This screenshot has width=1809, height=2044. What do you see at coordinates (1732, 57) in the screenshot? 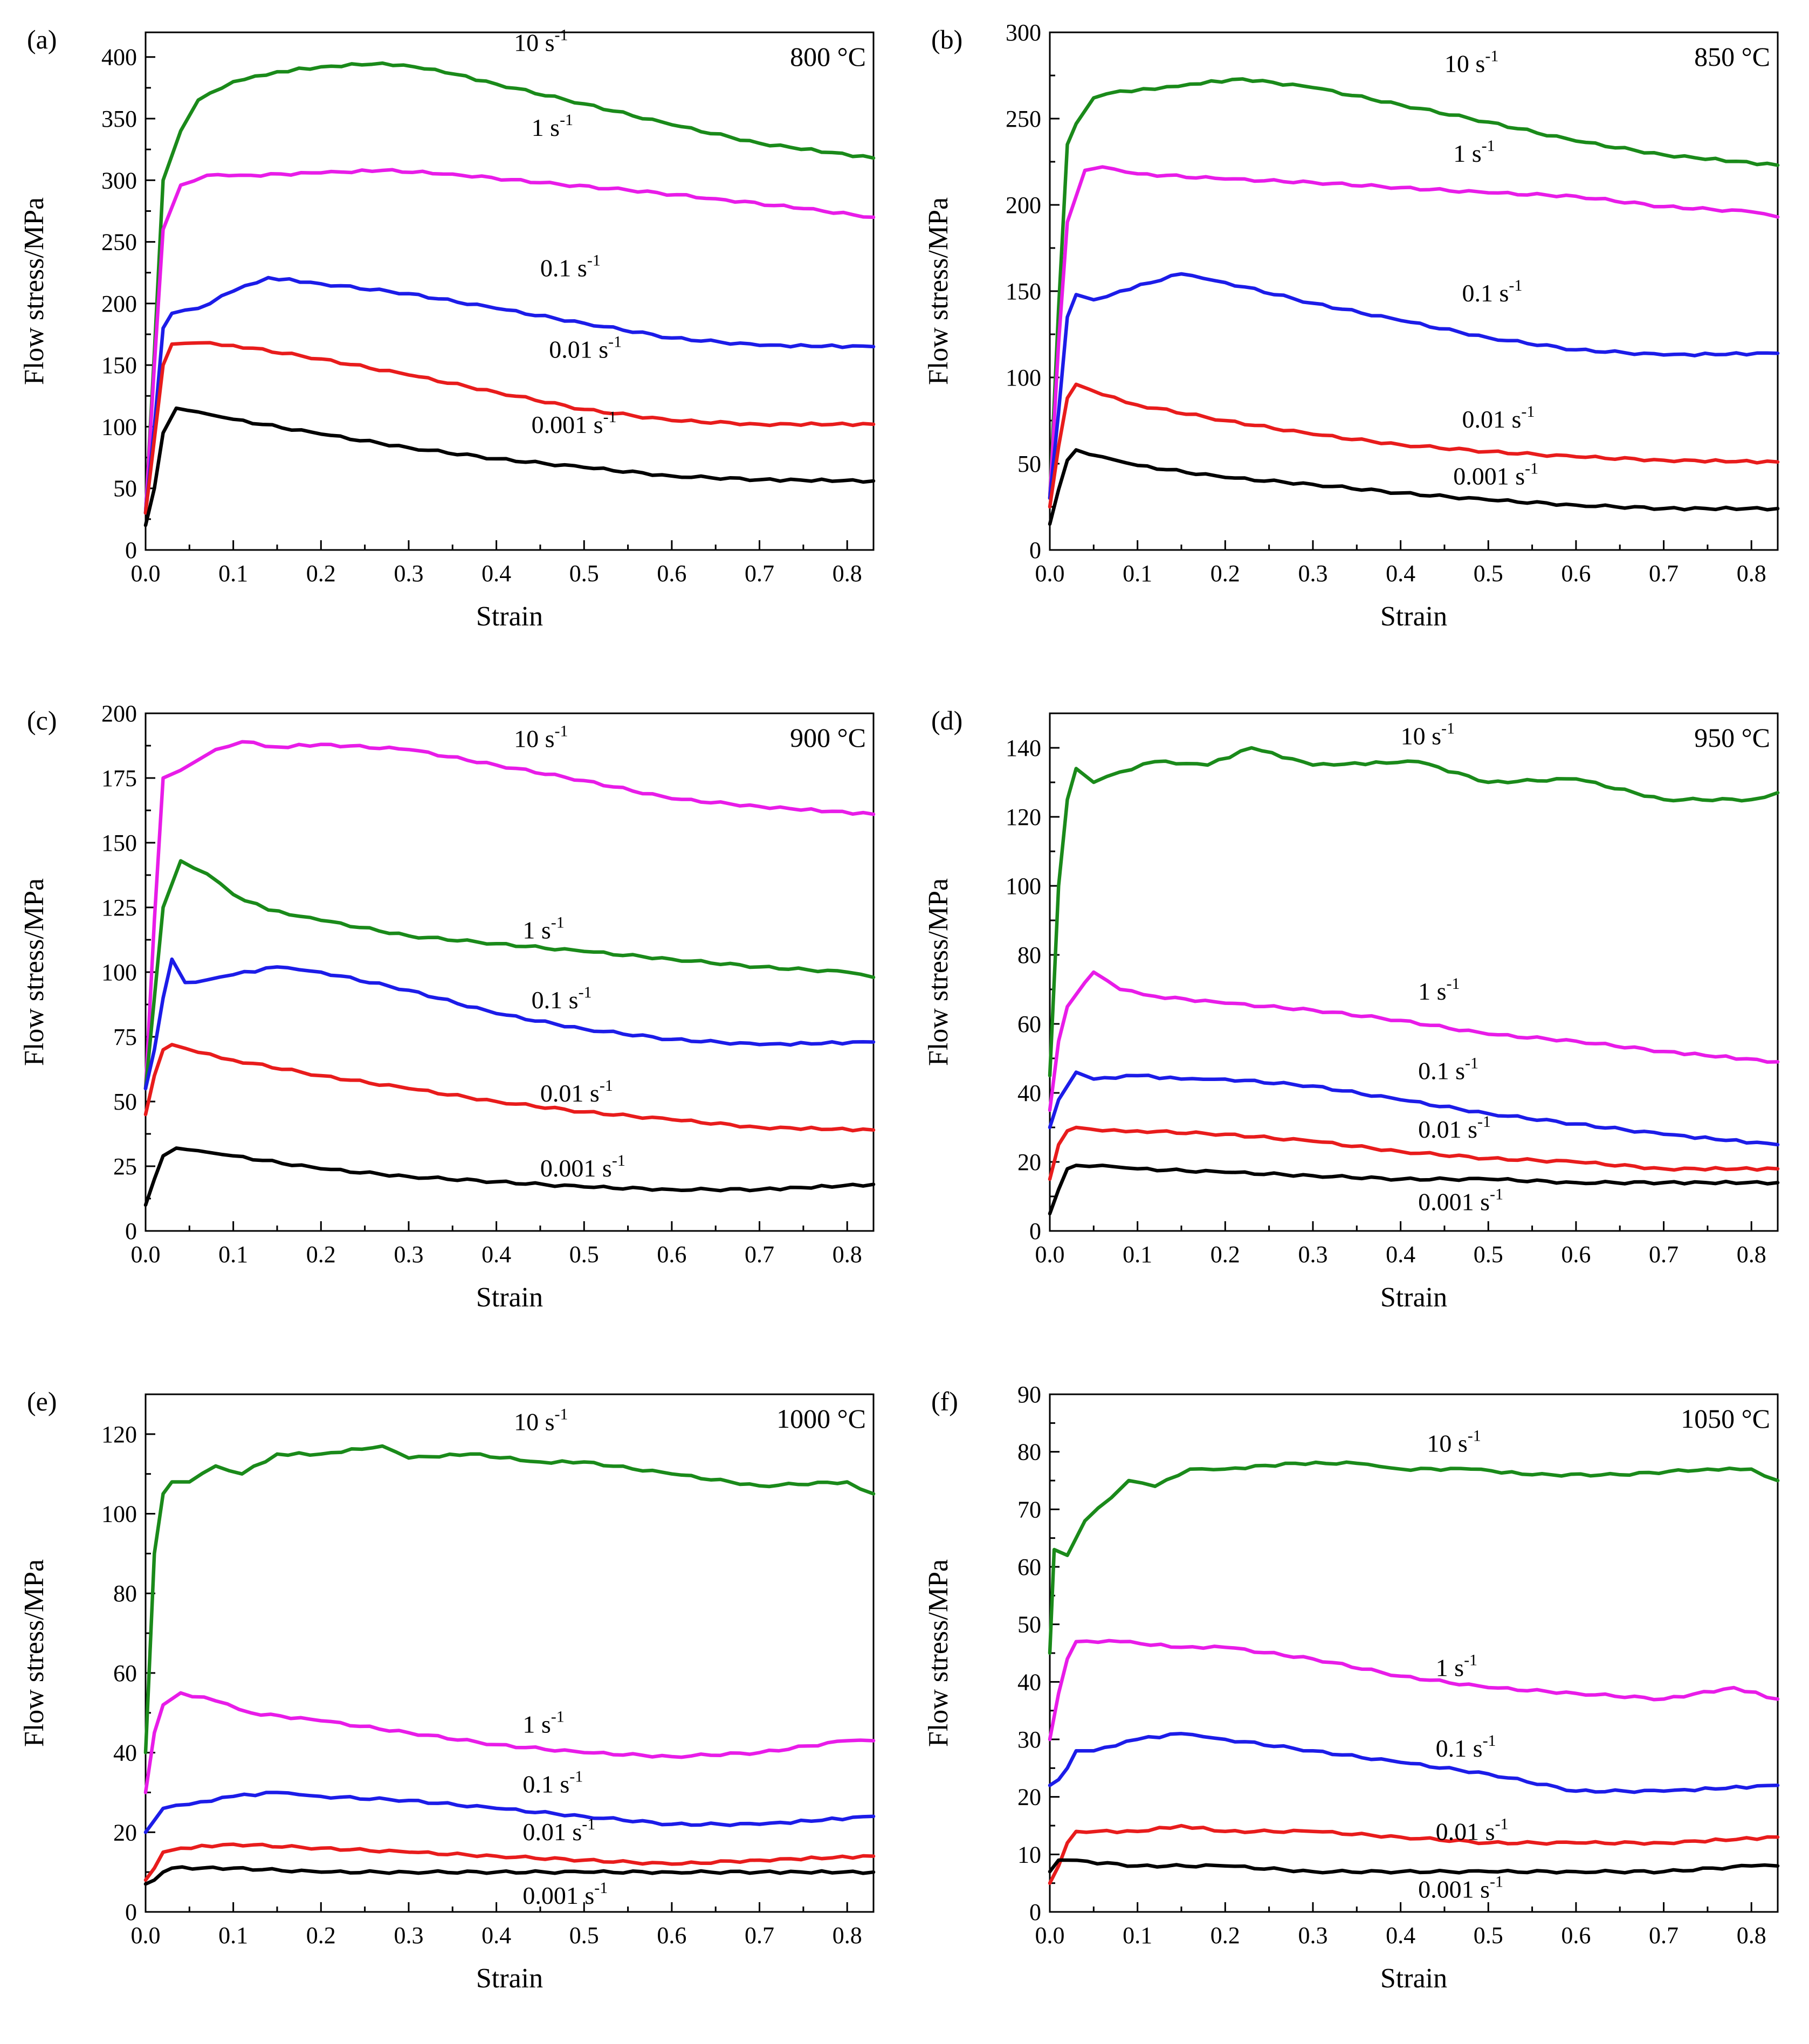
I see `temperature-label: 850 °C` at bounding box center [1732, 57].